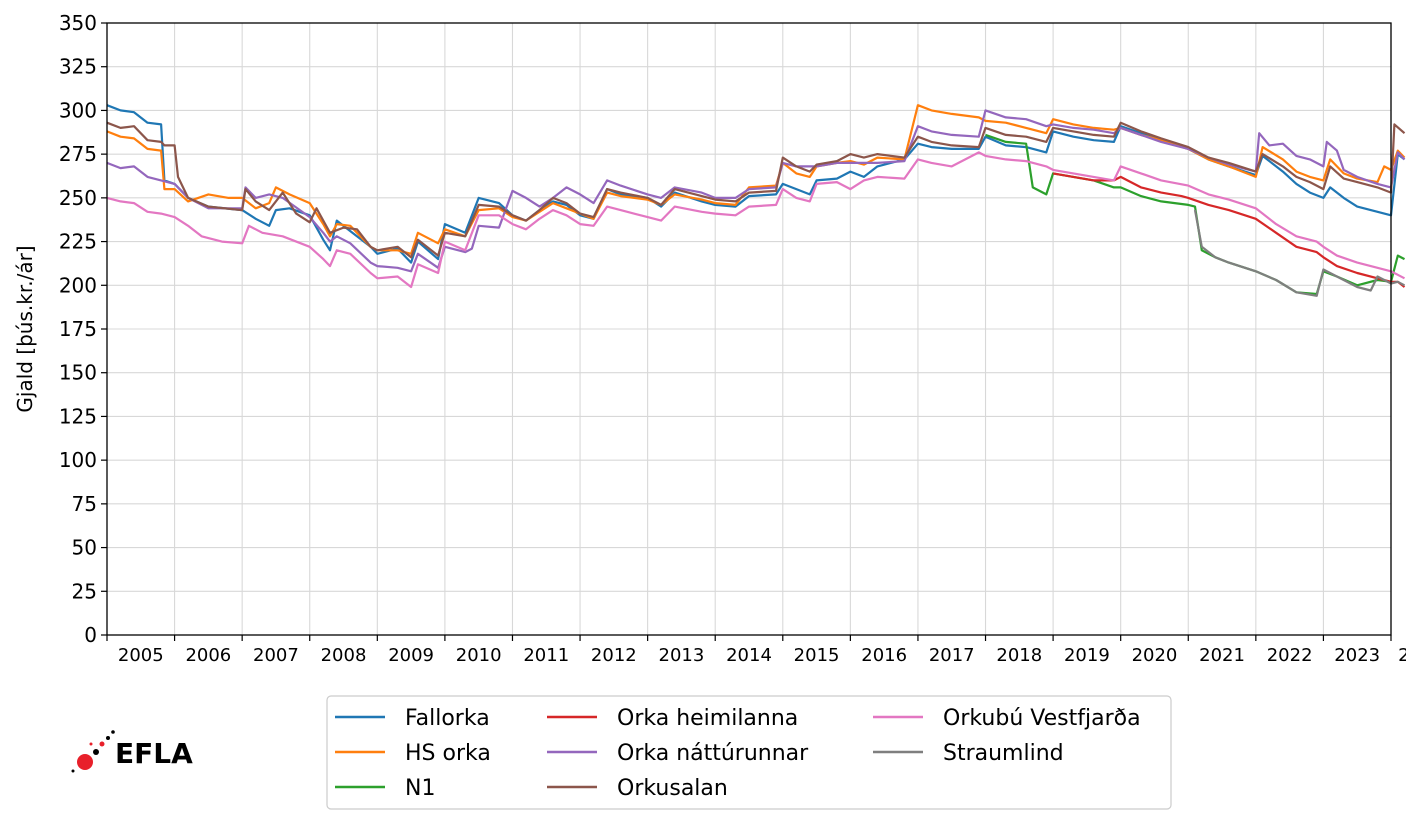  What do you see at coordinates (78, 285) in the screenshot?
I see `y-tick-label: 200` at bounding box center [78, 285].